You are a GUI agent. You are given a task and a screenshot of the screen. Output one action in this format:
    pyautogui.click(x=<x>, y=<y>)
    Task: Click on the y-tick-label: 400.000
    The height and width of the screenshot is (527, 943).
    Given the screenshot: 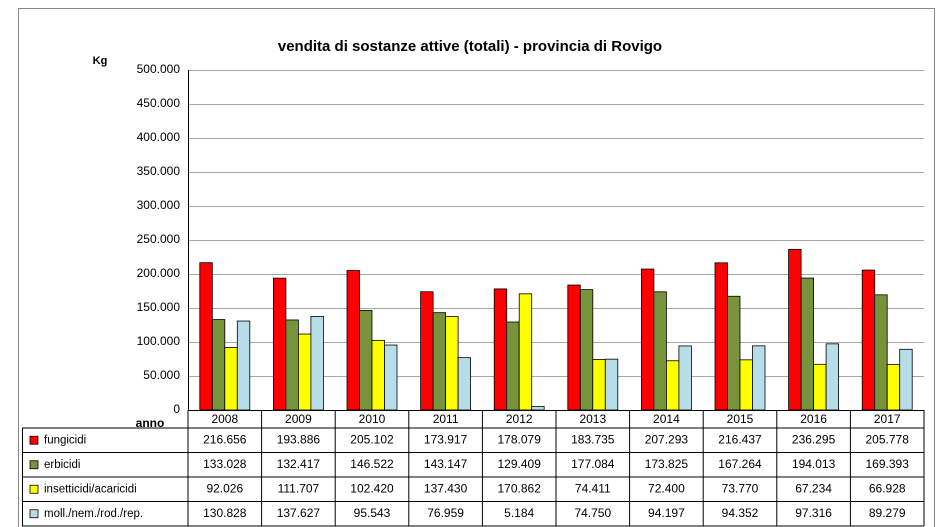 What is the action you would take?
    pyautogui.click(x=159, y=137)
    